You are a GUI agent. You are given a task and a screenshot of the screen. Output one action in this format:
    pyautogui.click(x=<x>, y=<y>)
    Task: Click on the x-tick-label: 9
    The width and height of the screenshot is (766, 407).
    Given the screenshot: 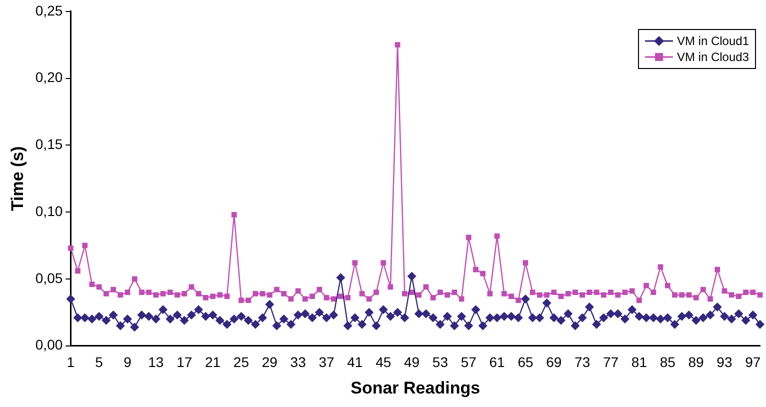 What is the action you would take?
    pyautogui.click(x=128, y=362)
    